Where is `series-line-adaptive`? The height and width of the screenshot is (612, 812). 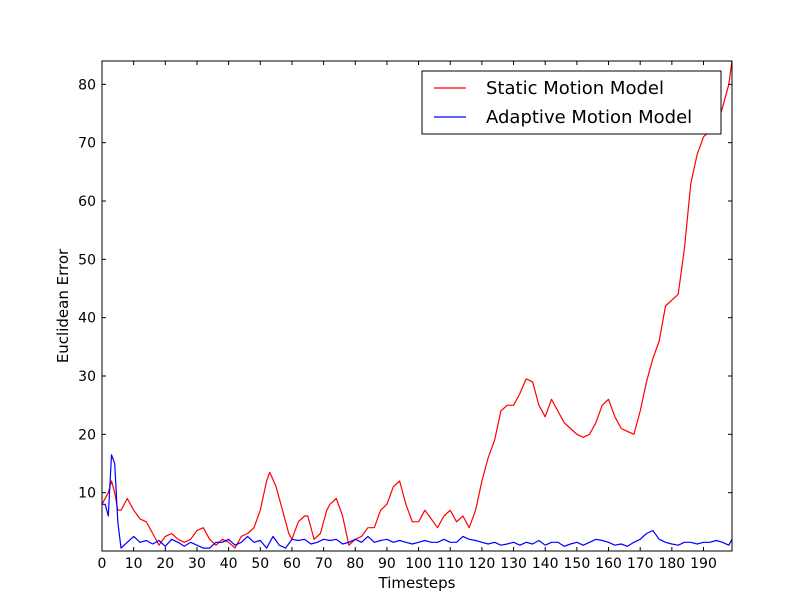 series-line-adaptive is located at coordinates (417, 501).